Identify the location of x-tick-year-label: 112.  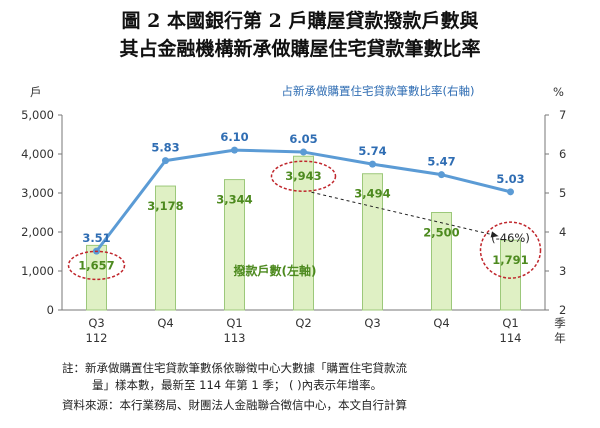
(97, 338).